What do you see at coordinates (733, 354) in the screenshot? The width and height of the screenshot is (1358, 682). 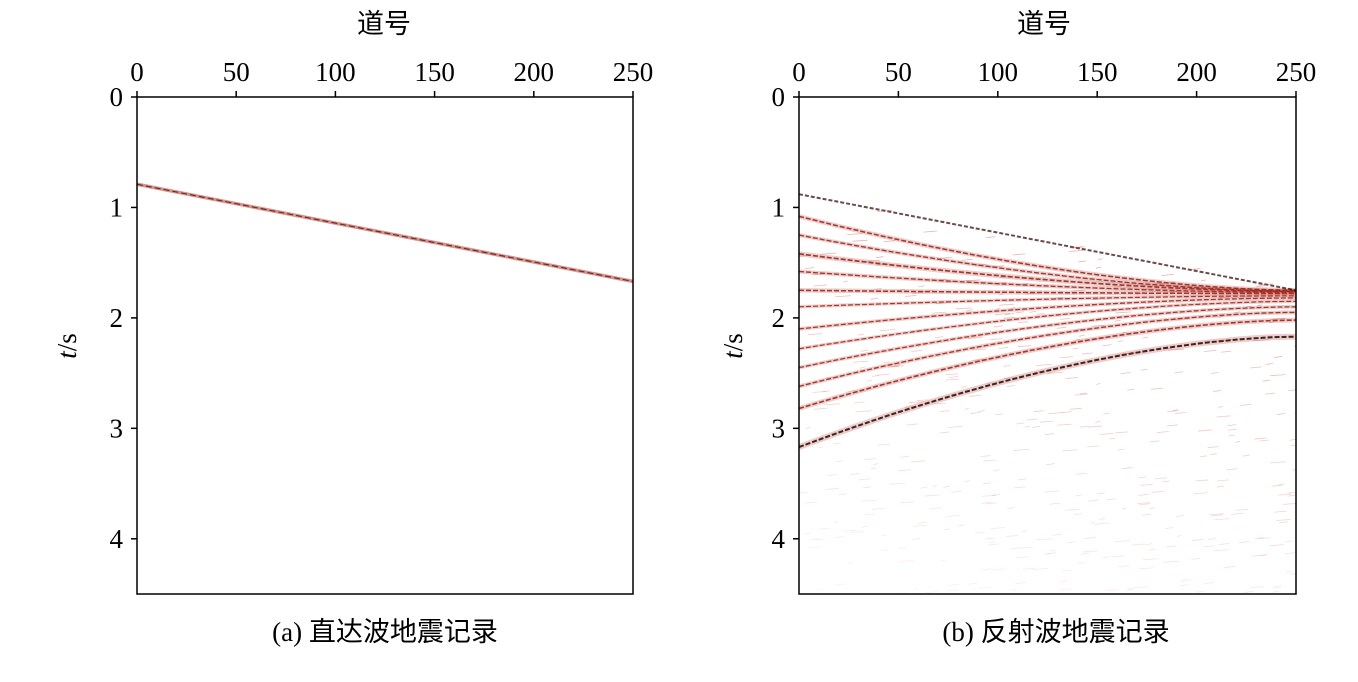 I see `y-axis-title-var: t` at bounding box center [733, 354].